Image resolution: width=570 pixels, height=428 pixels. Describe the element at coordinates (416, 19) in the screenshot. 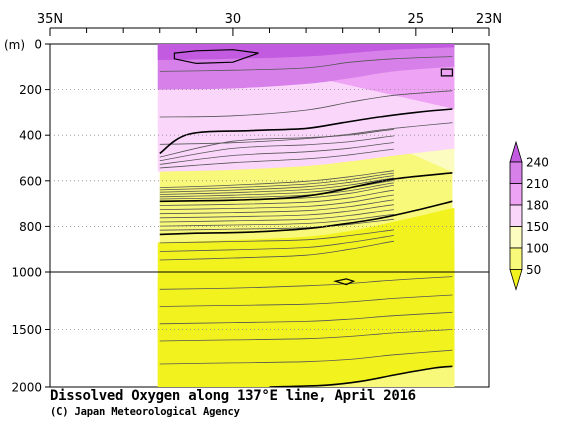

I see `latitude-tick-label: 25` at that location.